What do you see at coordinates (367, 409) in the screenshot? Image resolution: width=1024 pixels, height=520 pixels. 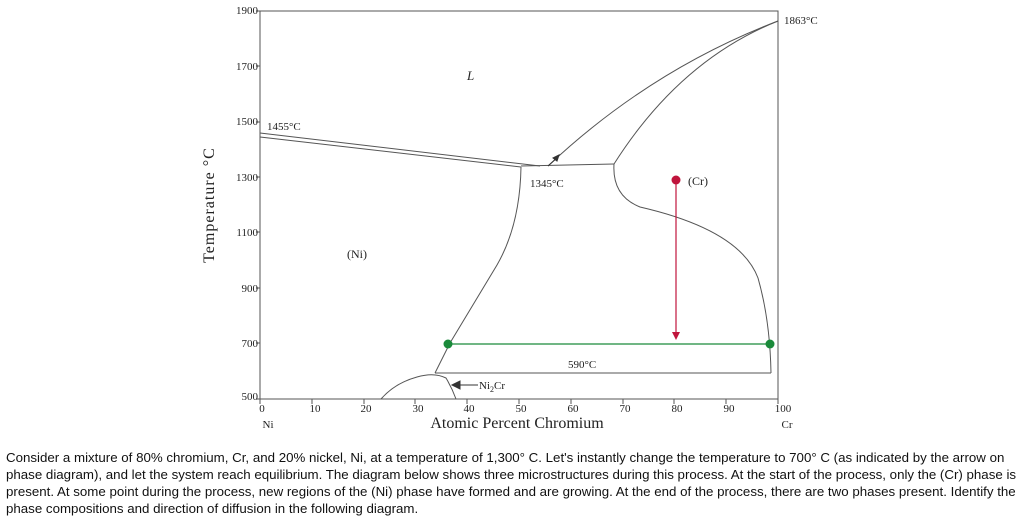 I see `x-tick-label: 20` at bounding box center [367, 409].